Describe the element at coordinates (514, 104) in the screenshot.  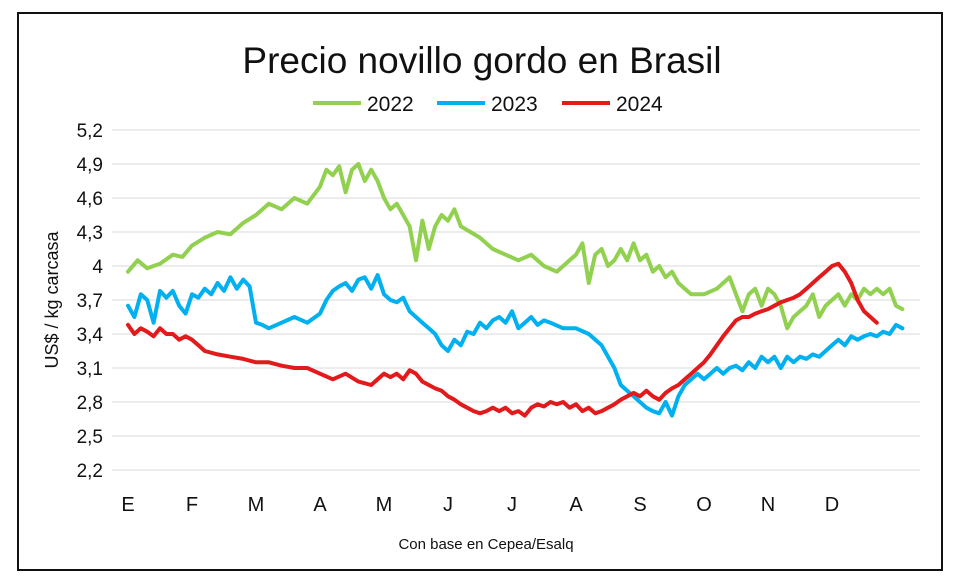
I see `legend-label-2023: 2023` at that location.